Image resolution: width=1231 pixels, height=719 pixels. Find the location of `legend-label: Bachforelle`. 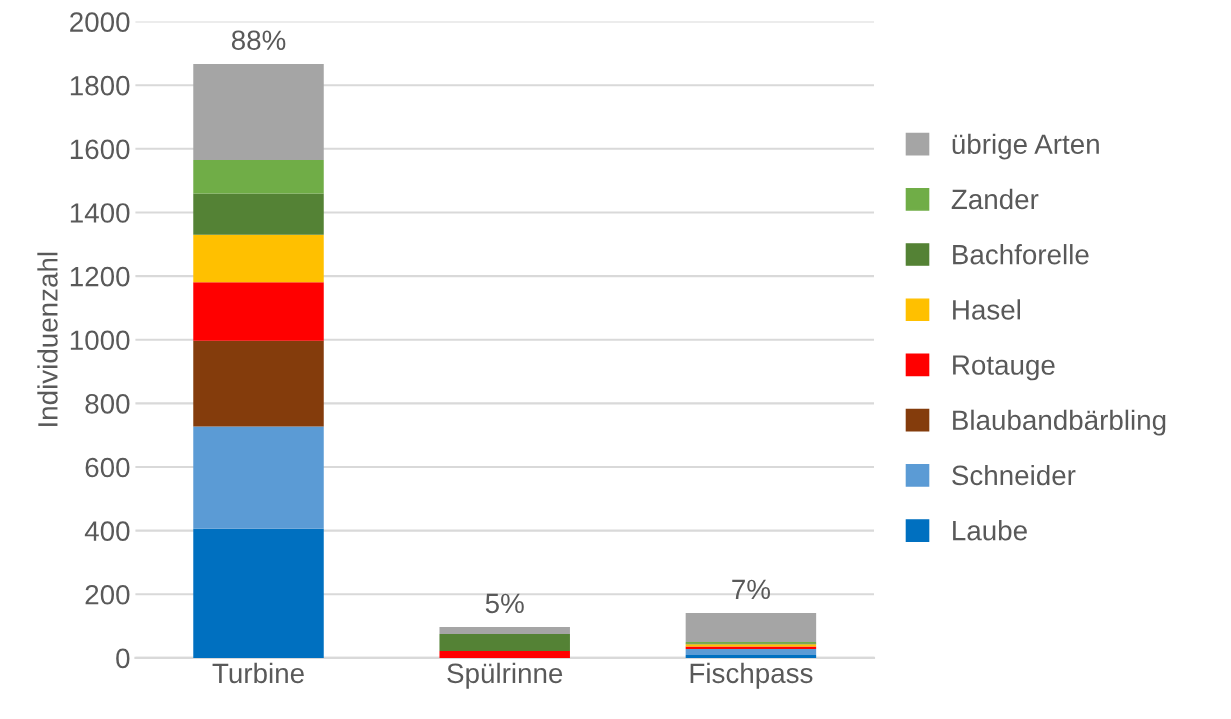

legend-label: Bachforelle is located at coordinates (1021, 254).